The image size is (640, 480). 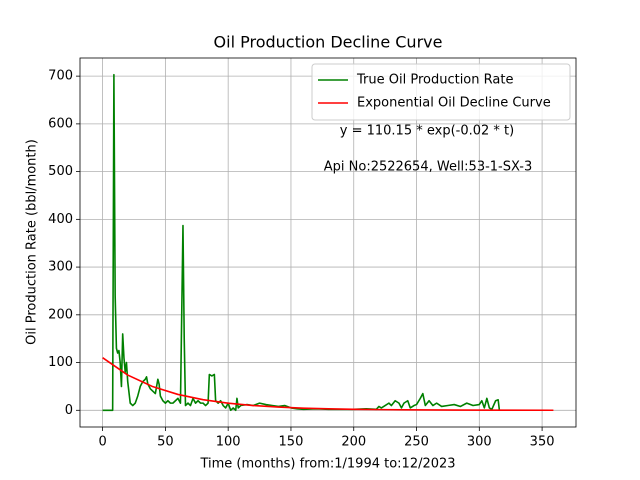 What do you see at coordinates (228, 442) in the screenshot?
I see `x-tick-label: 100` at bounding box center [228, 442].